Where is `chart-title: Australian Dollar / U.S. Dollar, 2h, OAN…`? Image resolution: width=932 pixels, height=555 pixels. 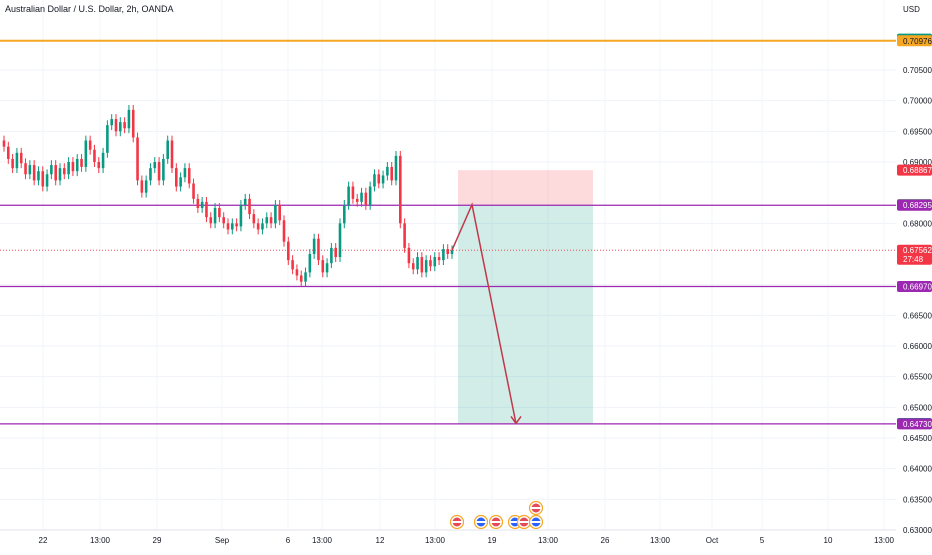 chart-title: Australian Dollar / U.S. Dollar, 2h, OAN… is located at coordinates (89, 9).